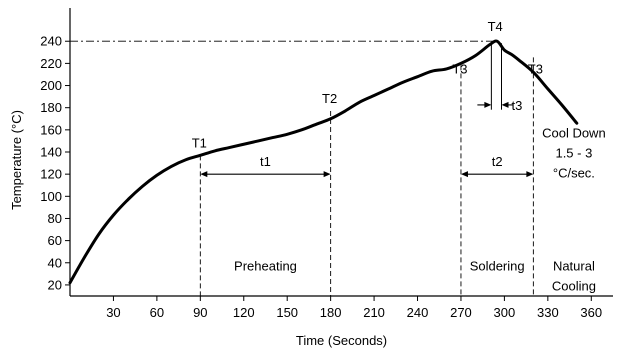  Describe the element at coordinates (488, 104) in the screenshot. I see `t3-arrow-in` at that location.